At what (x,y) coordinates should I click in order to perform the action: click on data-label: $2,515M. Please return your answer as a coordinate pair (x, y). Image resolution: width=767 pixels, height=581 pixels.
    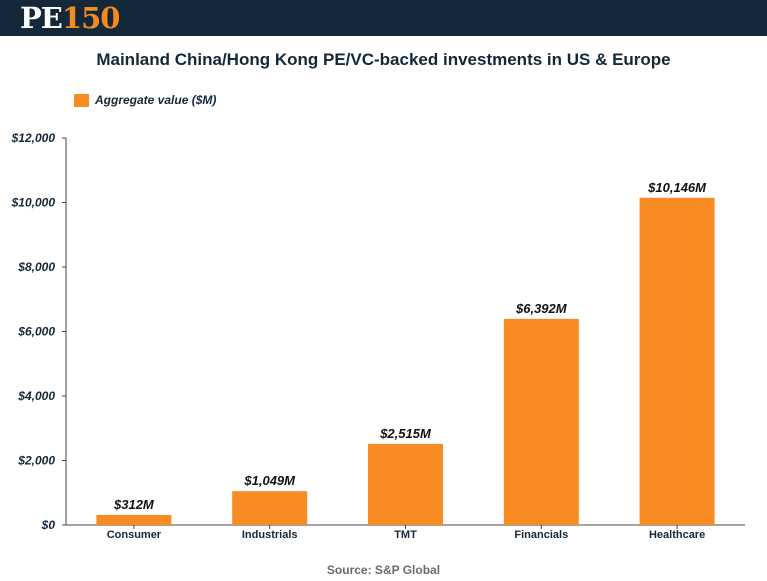
    Looking at the image, I should click on (405, 433).